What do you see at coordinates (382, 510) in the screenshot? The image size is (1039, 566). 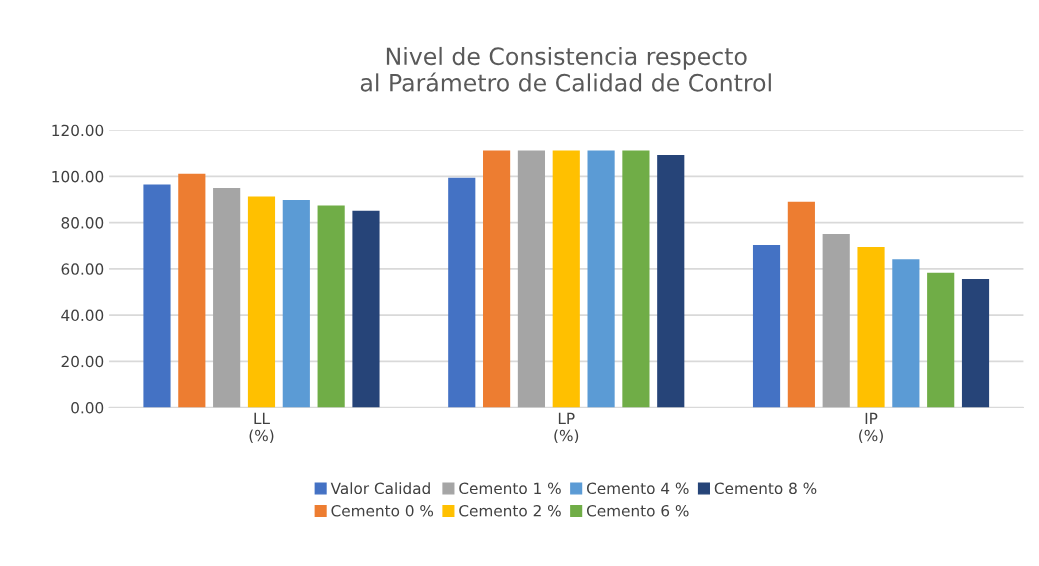 I see `legend-label: Cemento 0 %` at bounding box center [382, 510].